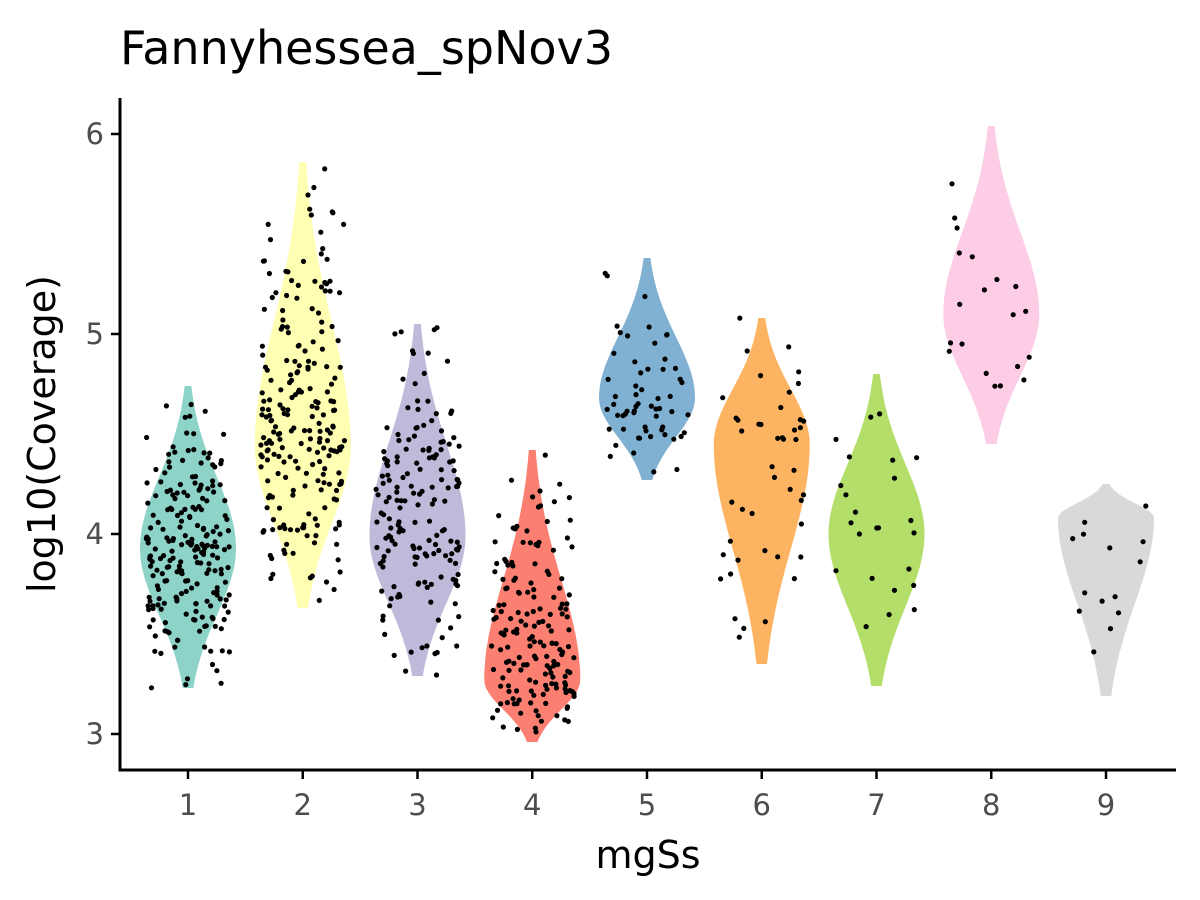 The image size is (1200, 900). Describe the element at coordinates (103, 434) in the screenshot. I see `y-ticks: 3 4 5 6` at that location.